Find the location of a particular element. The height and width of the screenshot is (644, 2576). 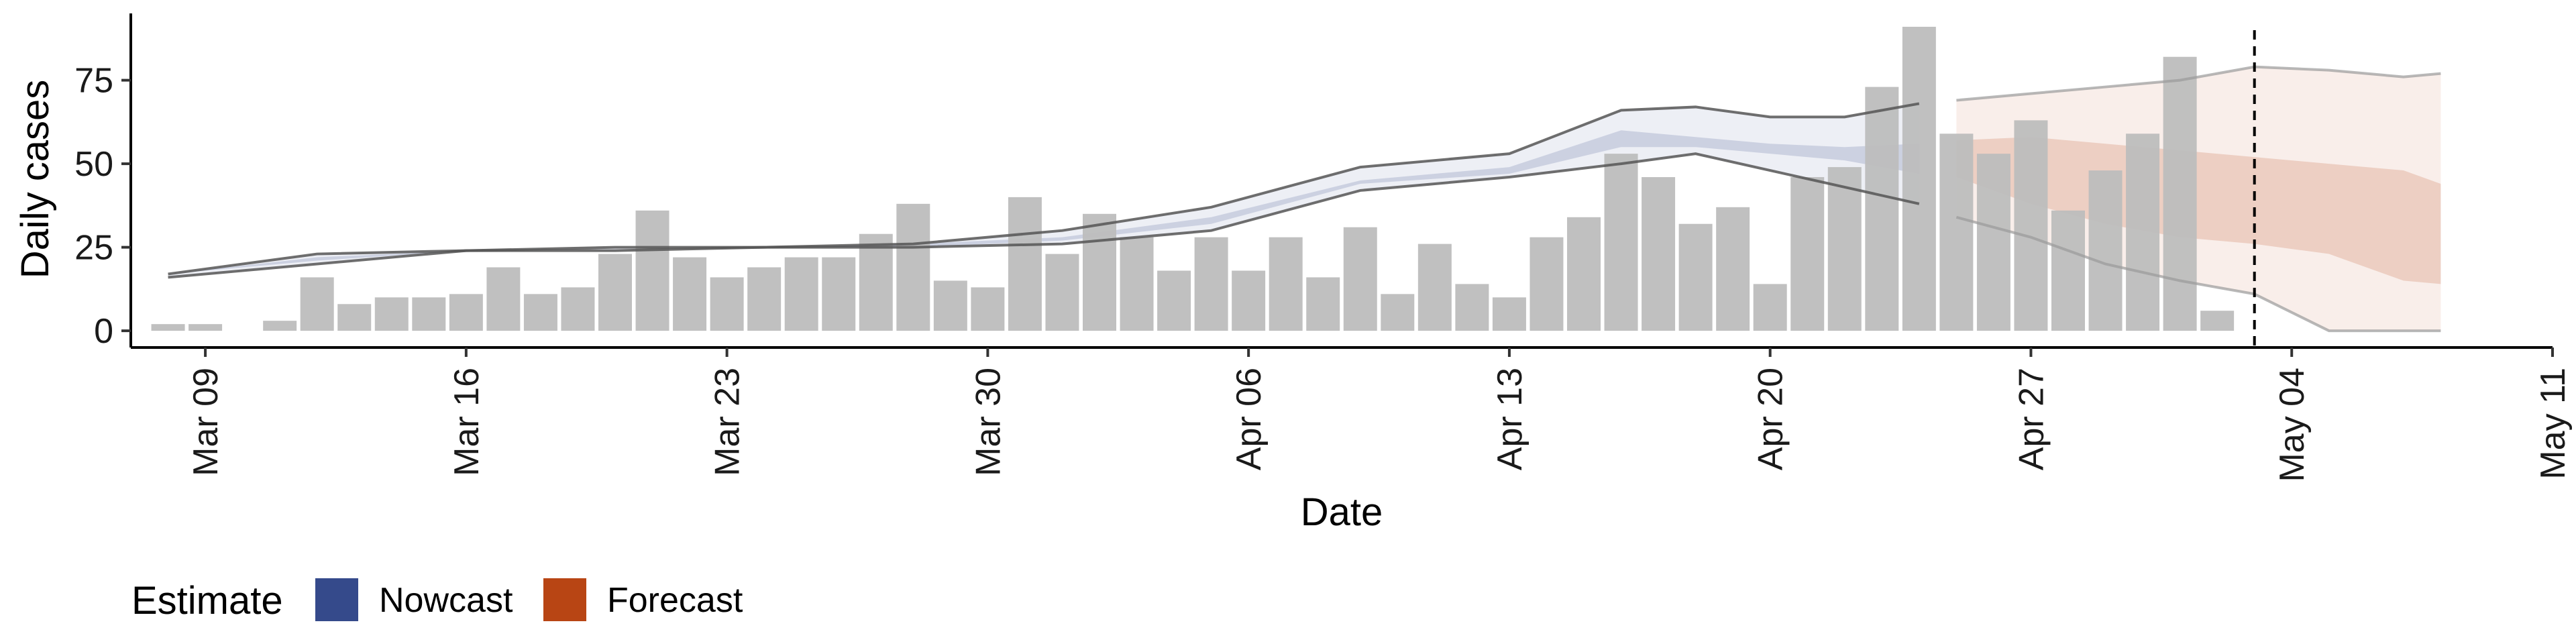

y-tick-label: 50 is located at coordinates (93, 164).